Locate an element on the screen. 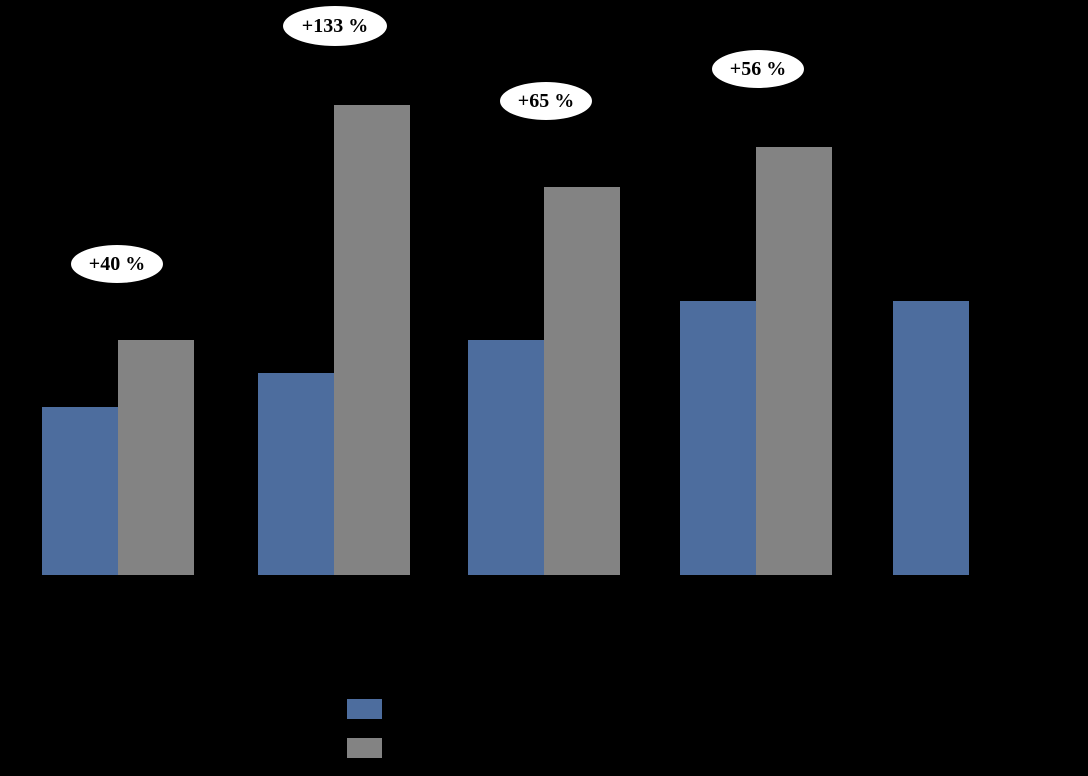 This screenshot has width=1088, height=776. annotation-bubble-group-4: +56 % is located at coordinates (758, 69).